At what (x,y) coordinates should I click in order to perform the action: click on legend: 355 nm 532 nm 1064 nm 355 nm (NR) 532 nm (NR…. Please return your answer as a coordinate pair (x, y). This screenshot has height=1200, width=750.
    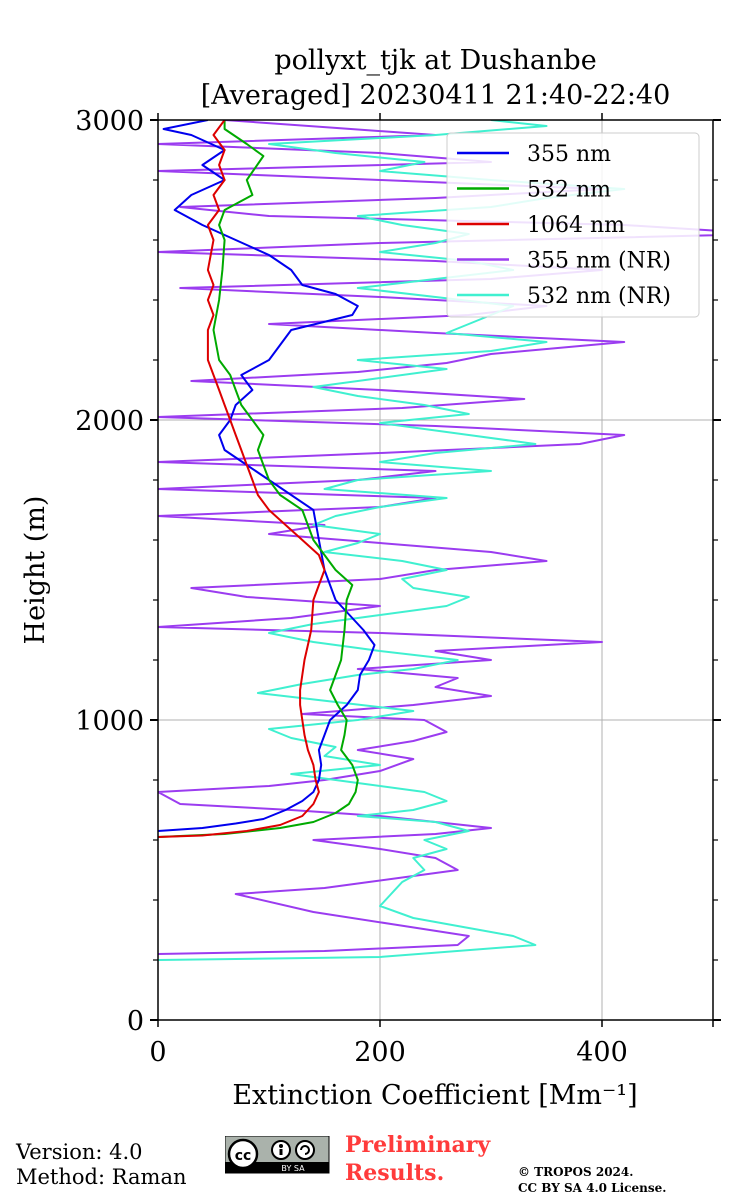
    Looking at the image, I should click on (573, 225).